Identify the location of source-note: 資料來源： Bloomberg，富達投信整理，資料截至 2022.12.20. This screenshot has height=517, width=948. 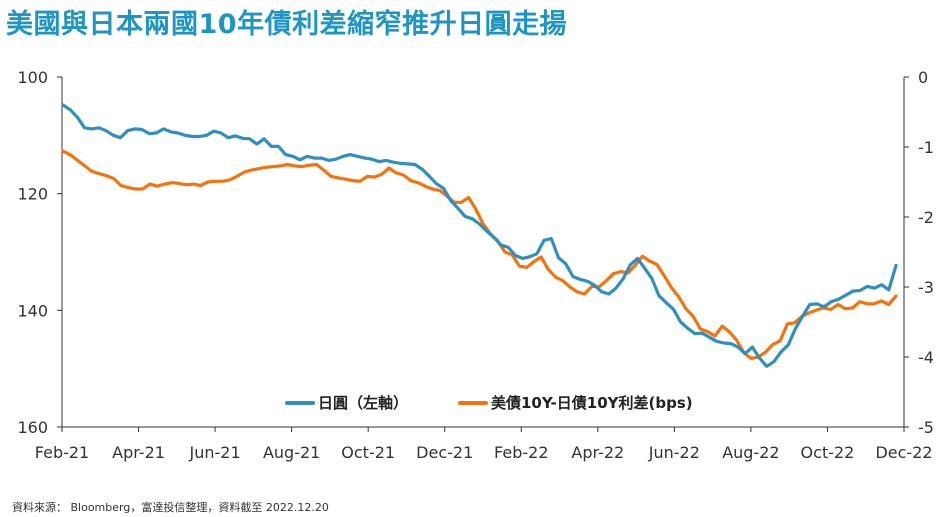
(170, 507).